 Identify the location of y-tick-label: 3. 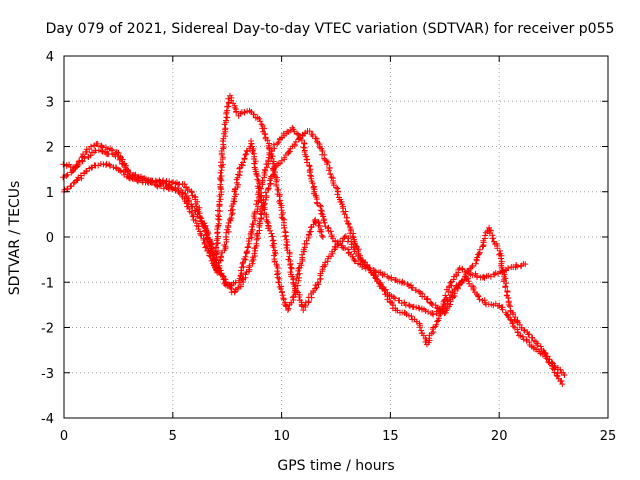
(50, 102).